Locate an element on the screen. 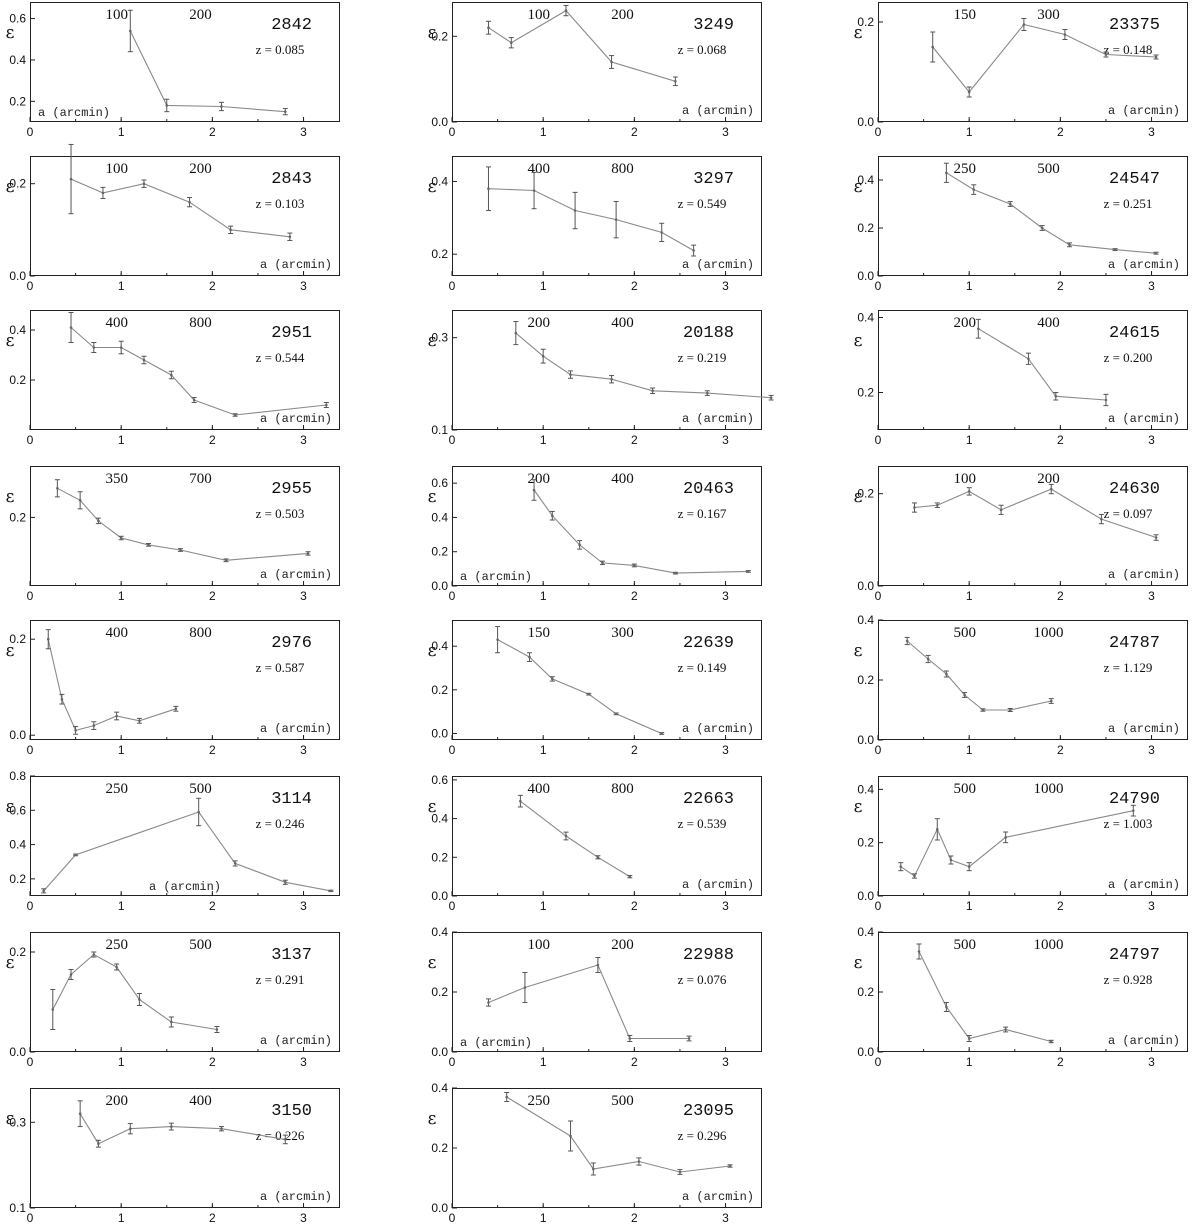 Image resolution: width=1200 pixels, height=1229 pixels. top-scale-label: 250 is located at coordinates (539, 1101).